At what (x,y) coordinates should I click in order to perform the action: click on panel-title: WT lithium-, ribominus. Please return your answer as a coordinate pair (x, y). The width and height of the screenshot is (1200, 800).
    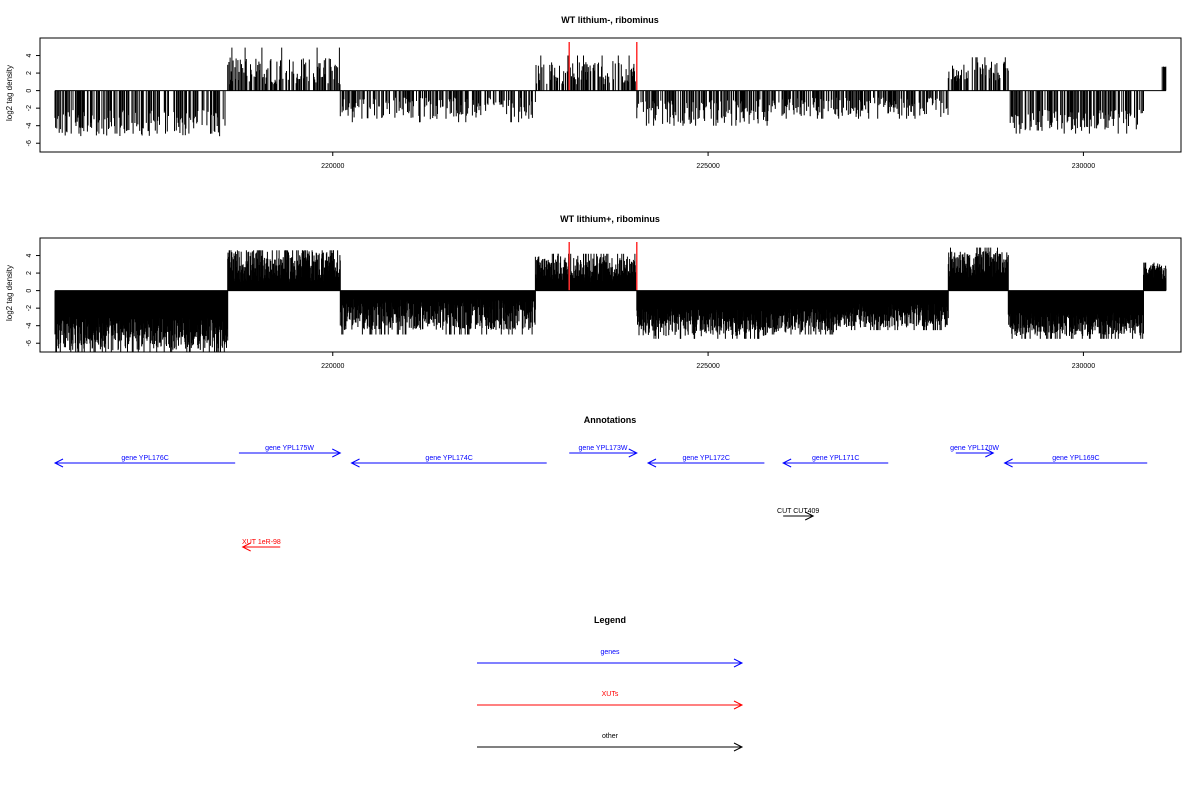
    Looking at the image, I should click on (610, 20).